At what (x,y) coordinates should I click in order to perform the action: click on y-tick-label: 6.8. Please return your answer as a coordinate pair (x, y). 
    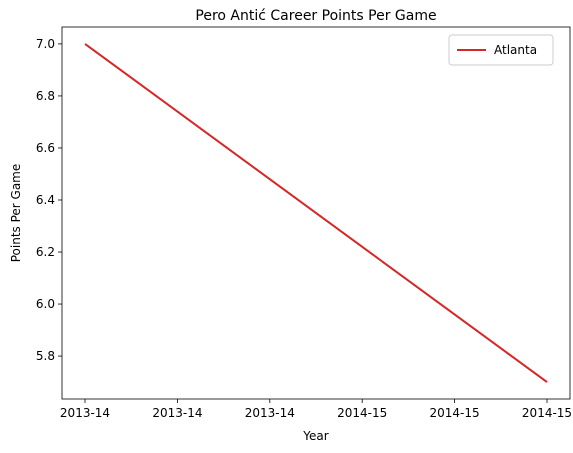
    Looking at the image, I should click on (45, 96).